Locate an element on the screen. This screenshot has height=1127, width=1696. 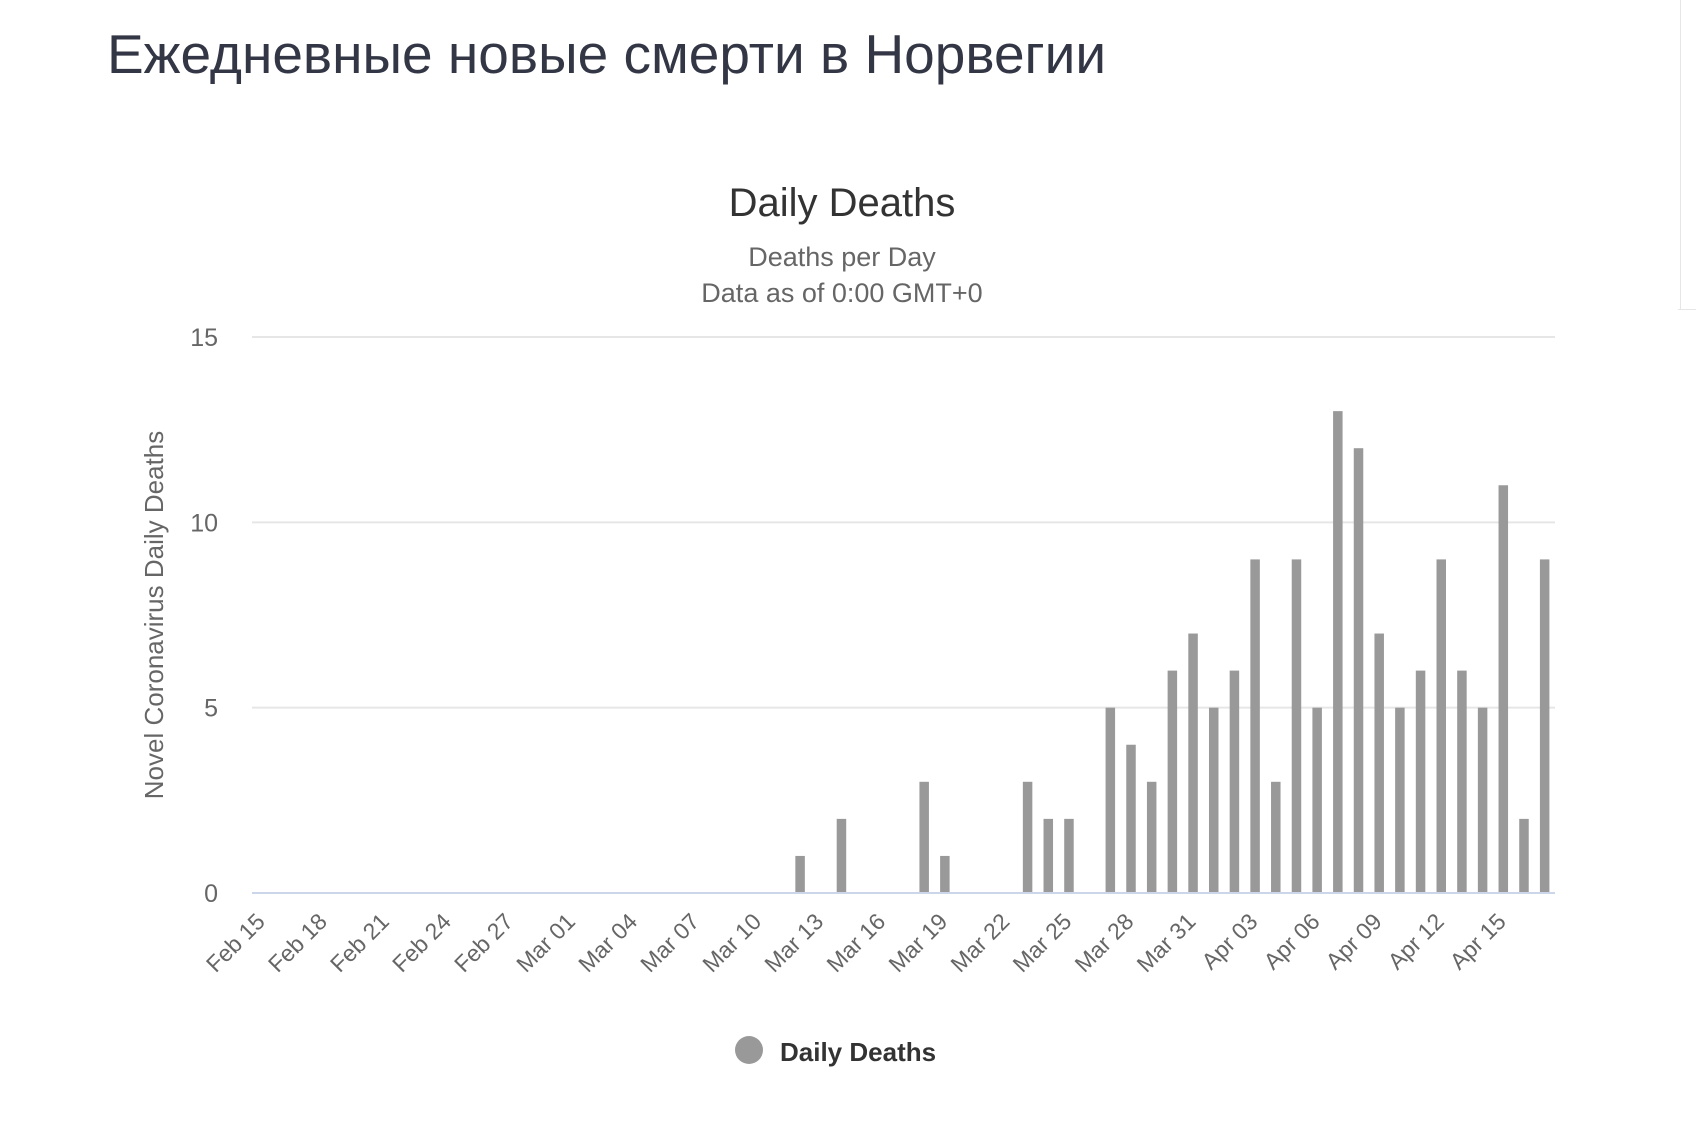
page-title: Ежедневные новые смерти в Норвегии is located at coordinates (607, 54).